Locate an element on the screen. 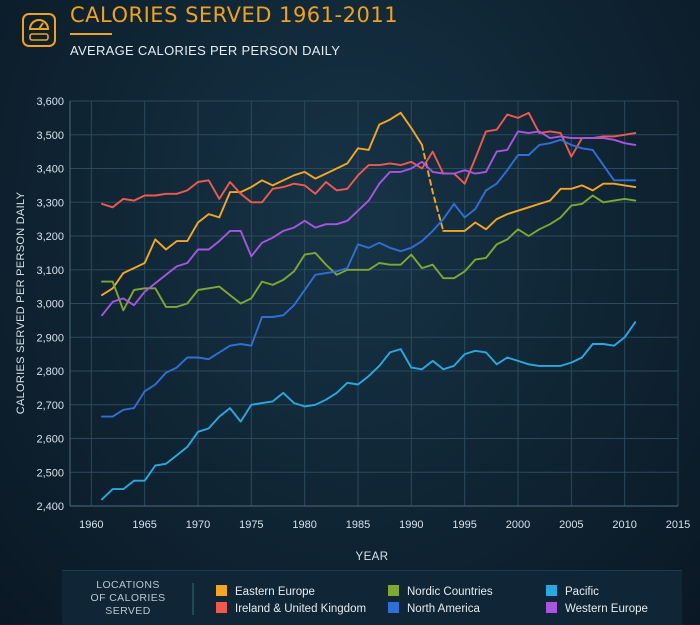  legend-item-north-america: North America is located at coordinates (434, 608).